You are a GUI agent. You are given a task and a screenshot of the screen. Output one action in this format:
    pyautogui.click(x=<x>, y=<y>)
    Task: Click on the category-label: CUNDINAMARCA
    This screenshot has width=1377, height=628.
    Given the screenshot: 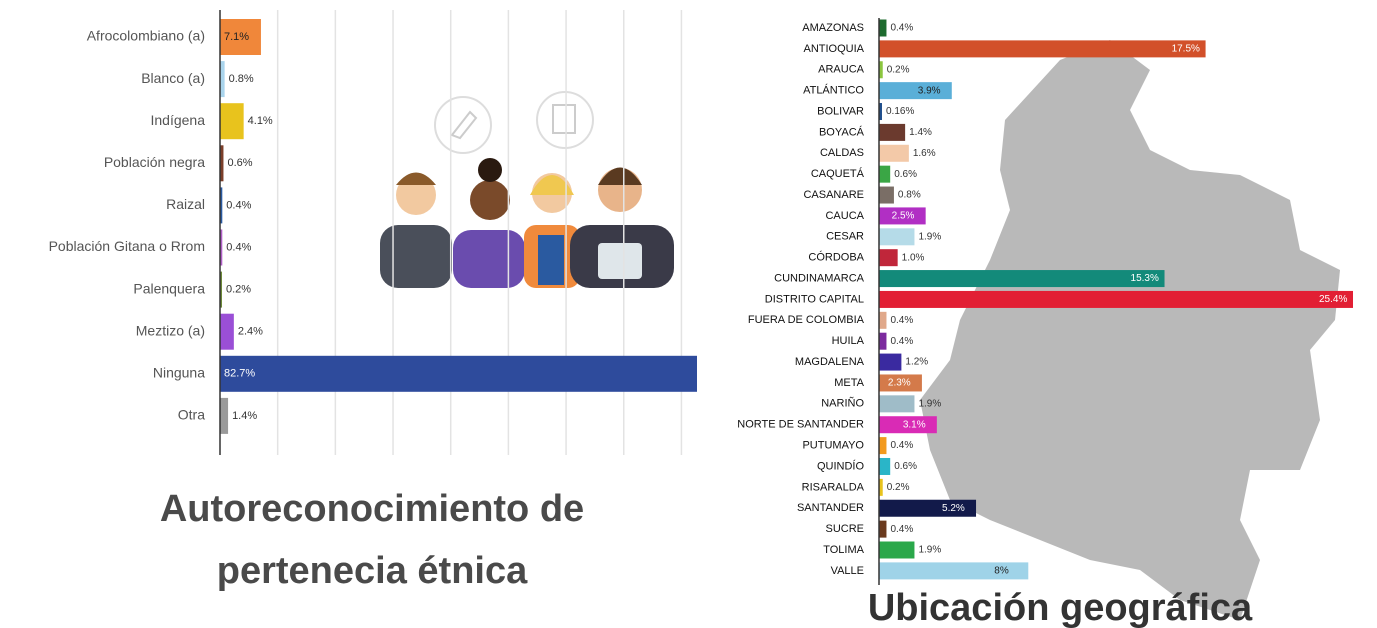 What is the action you would take?
    pyautogui.click(x=819, y=278)
    